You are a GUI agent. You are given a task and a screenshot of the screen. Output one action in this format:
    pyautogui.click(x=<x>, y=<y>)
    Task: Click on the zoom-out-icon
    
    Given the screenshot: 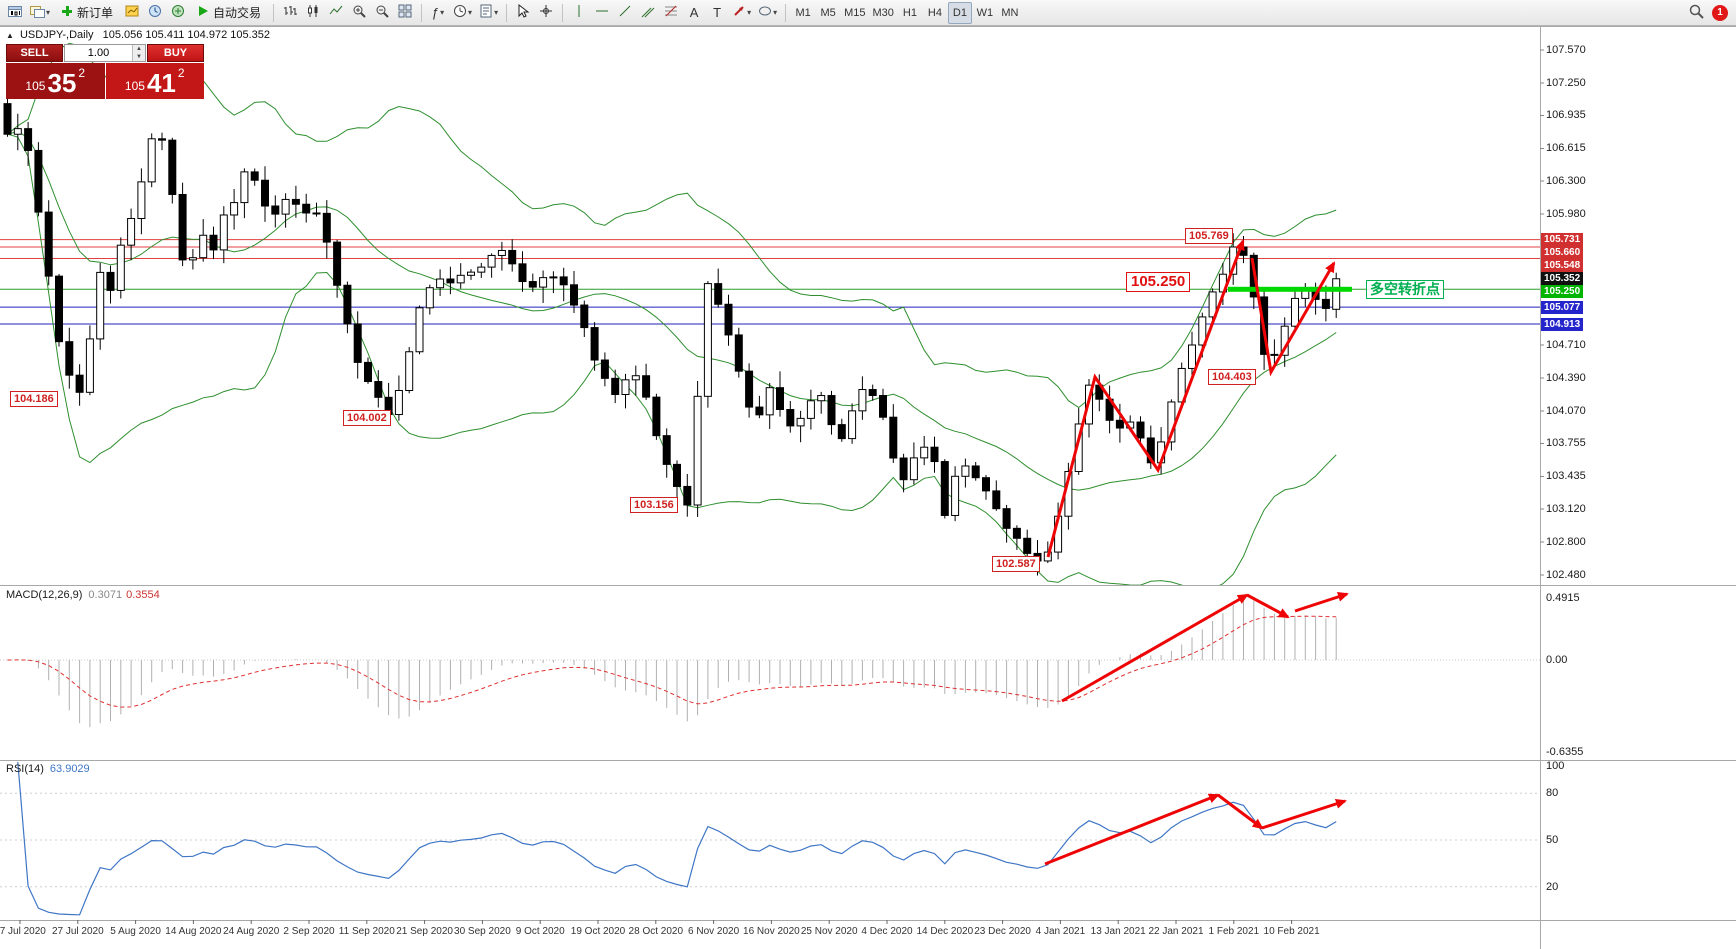 What is the action you would take?
    pyautogui.click(x=382, y=12)
    